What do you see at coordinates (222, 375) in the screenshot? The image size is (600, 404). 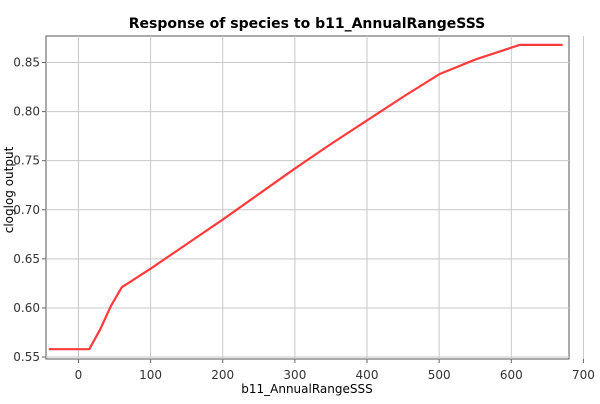 I see `x-tick-label: 200` at bounding box center [222, 375].